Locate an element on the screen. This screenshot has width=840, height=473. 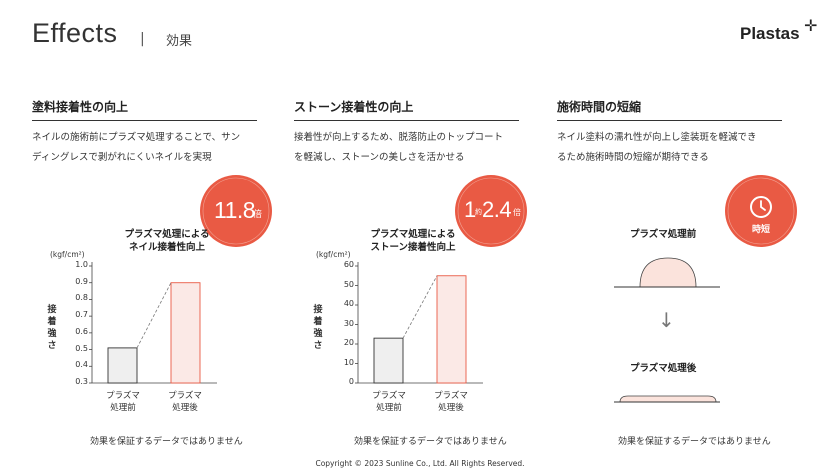
y-tick-label: 30 is located at coordinates (348, 323).